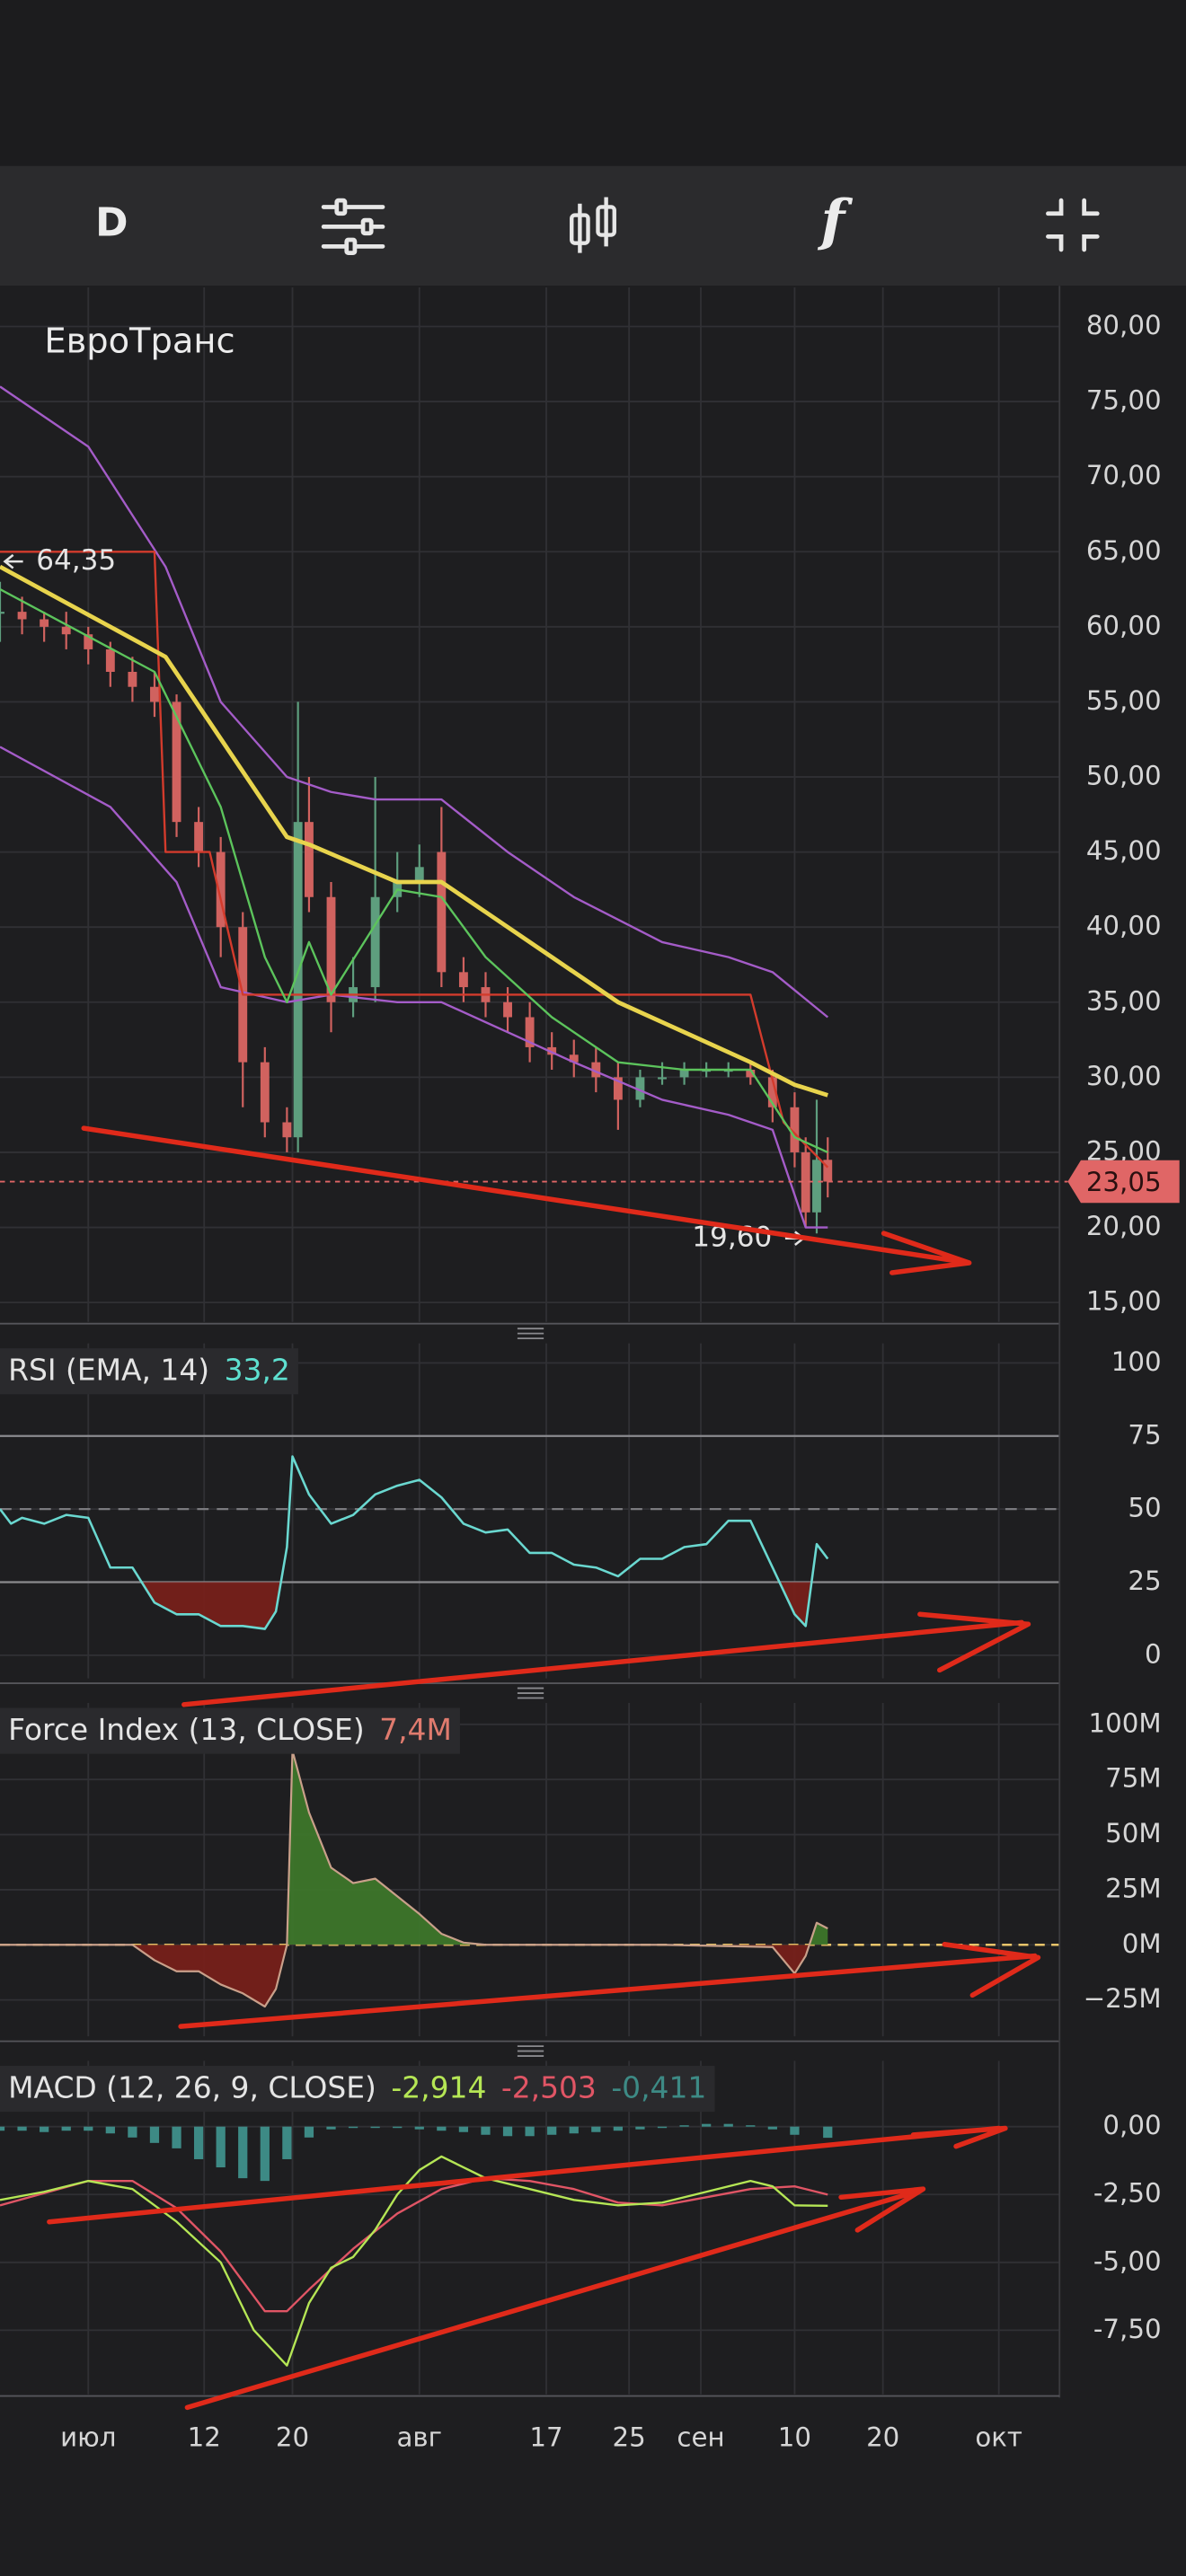  Describe the element at coordinates (76, 560) in the screenshot. I see `max-price-label: 64,35` at that location.